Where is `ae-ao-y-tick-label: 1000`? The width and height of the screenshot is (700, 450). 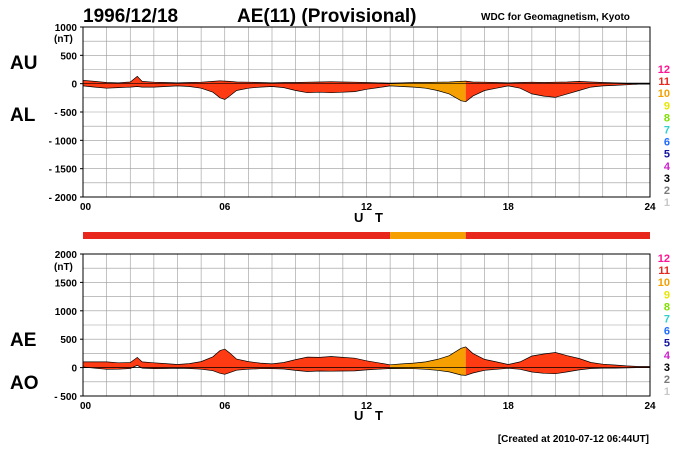
ae-ao-y-tick-label: 1000 is located at coordinates (66, 312).